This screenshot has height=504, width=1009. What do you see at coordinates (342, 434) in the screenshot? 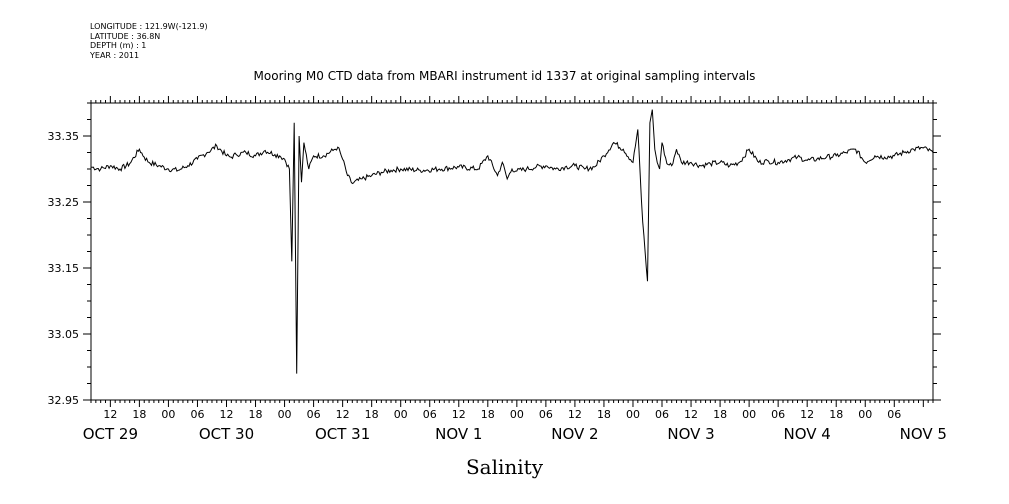
I see `x-day-label: OCT 31` at bounding box center [342, 434].